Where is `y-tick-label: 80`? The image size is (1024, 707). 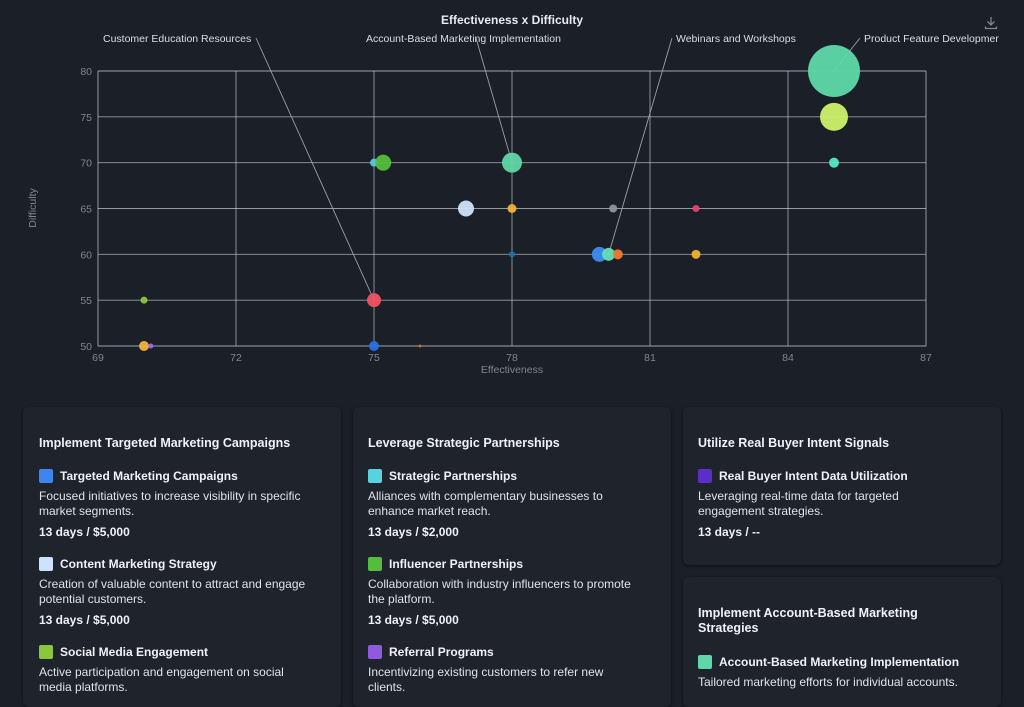
y-tick-label: 80 is located at coordinates (86, 72).